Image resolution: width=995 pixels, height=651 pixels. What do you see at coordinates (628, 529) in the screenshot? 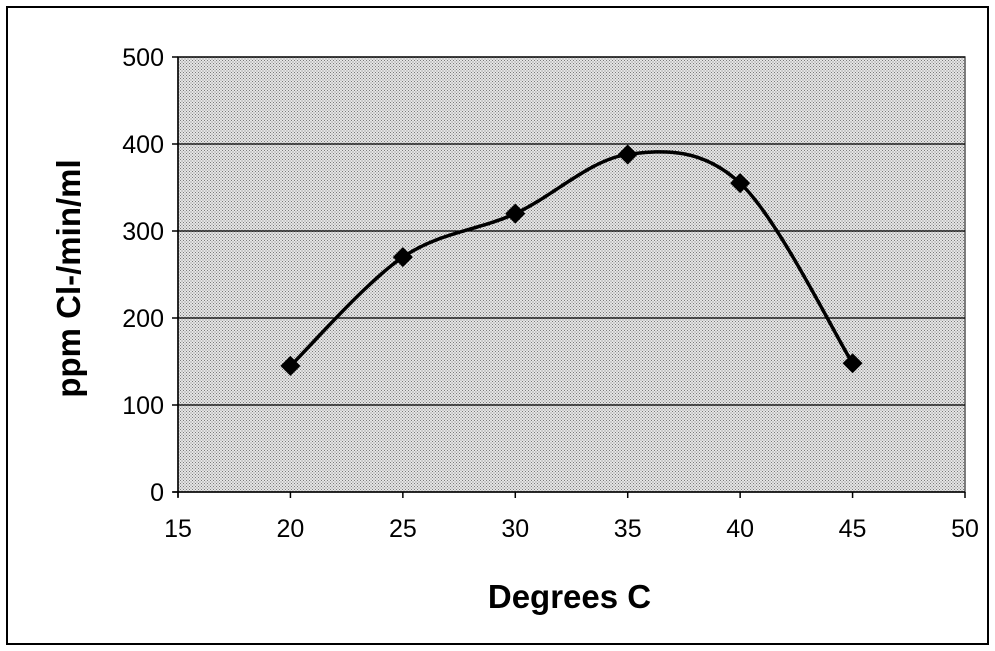
I see `x-tick-label-4: 35` at bounding box center [628, 529].